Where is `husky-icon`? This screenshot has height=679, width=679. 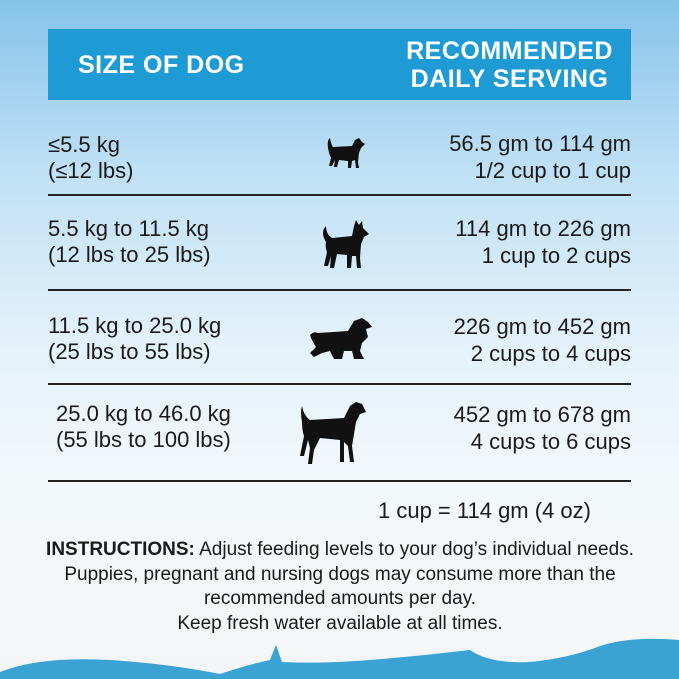 husky-icon is located at coordinates (346, 244).